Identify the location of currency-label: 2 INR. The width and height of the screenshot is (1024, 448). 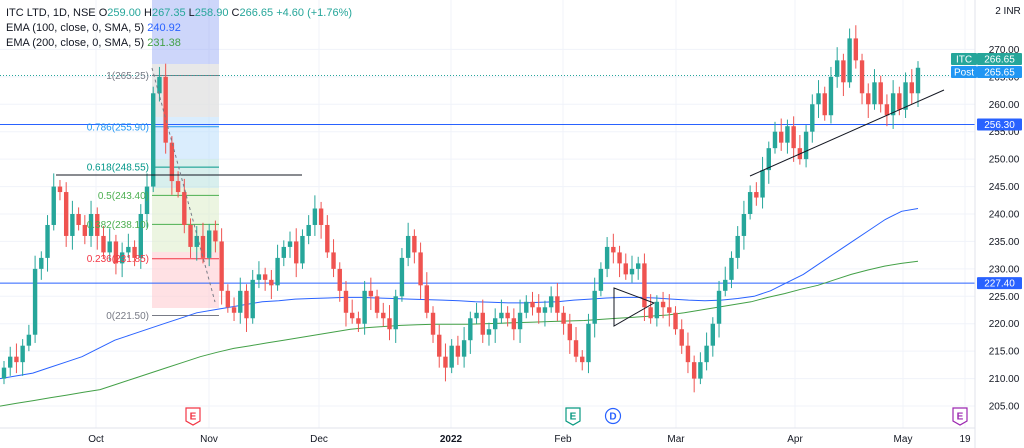
(1008, 11).